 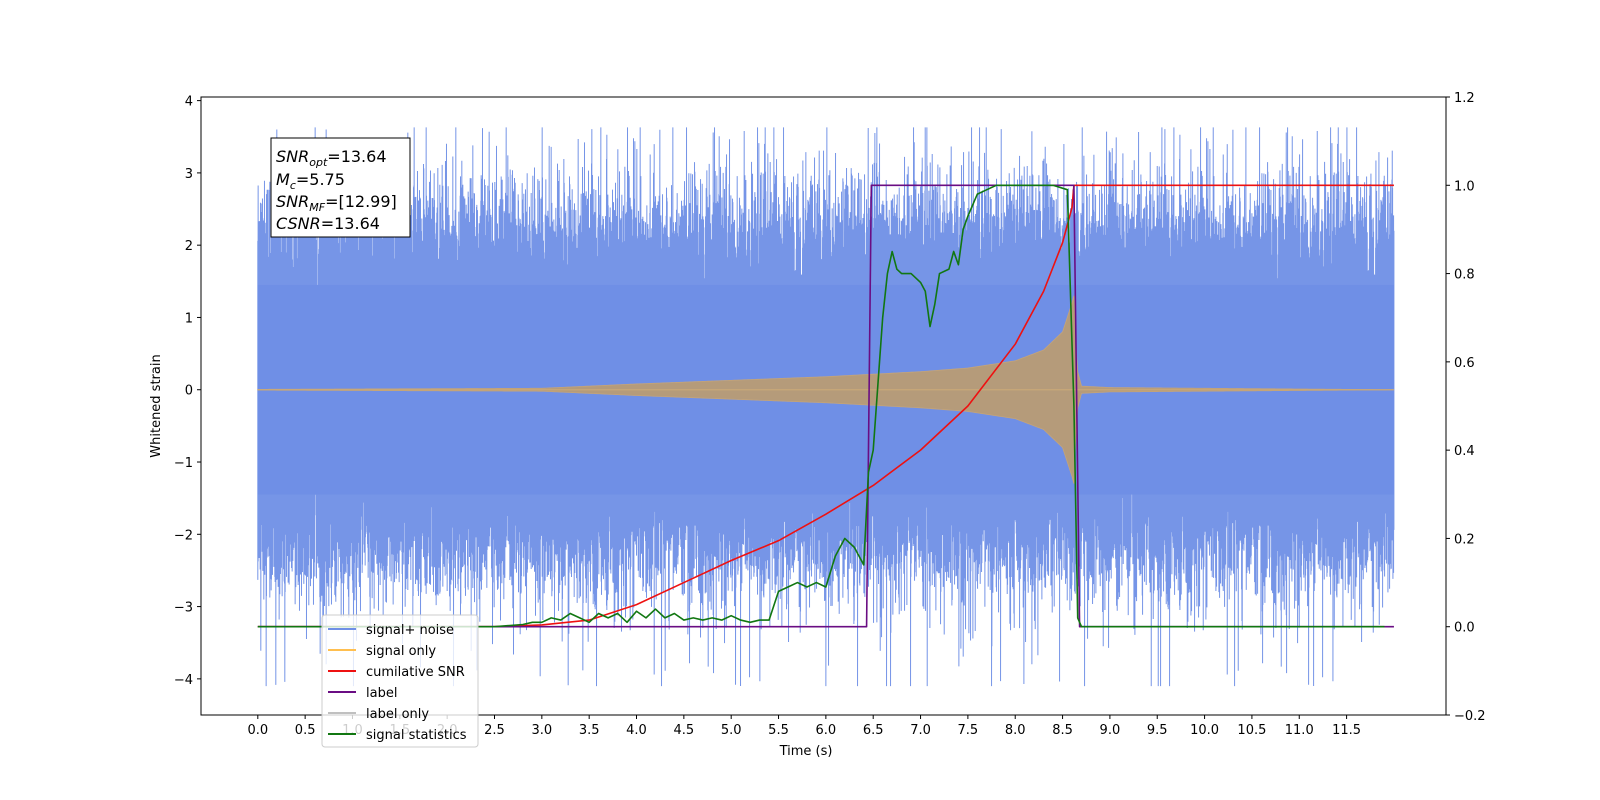 What do you see at coordinates (336, 203) in the screenshot?
I see `annotation-snr-mf: SNRMF=[12.99]` at bounding box center [336, 203].